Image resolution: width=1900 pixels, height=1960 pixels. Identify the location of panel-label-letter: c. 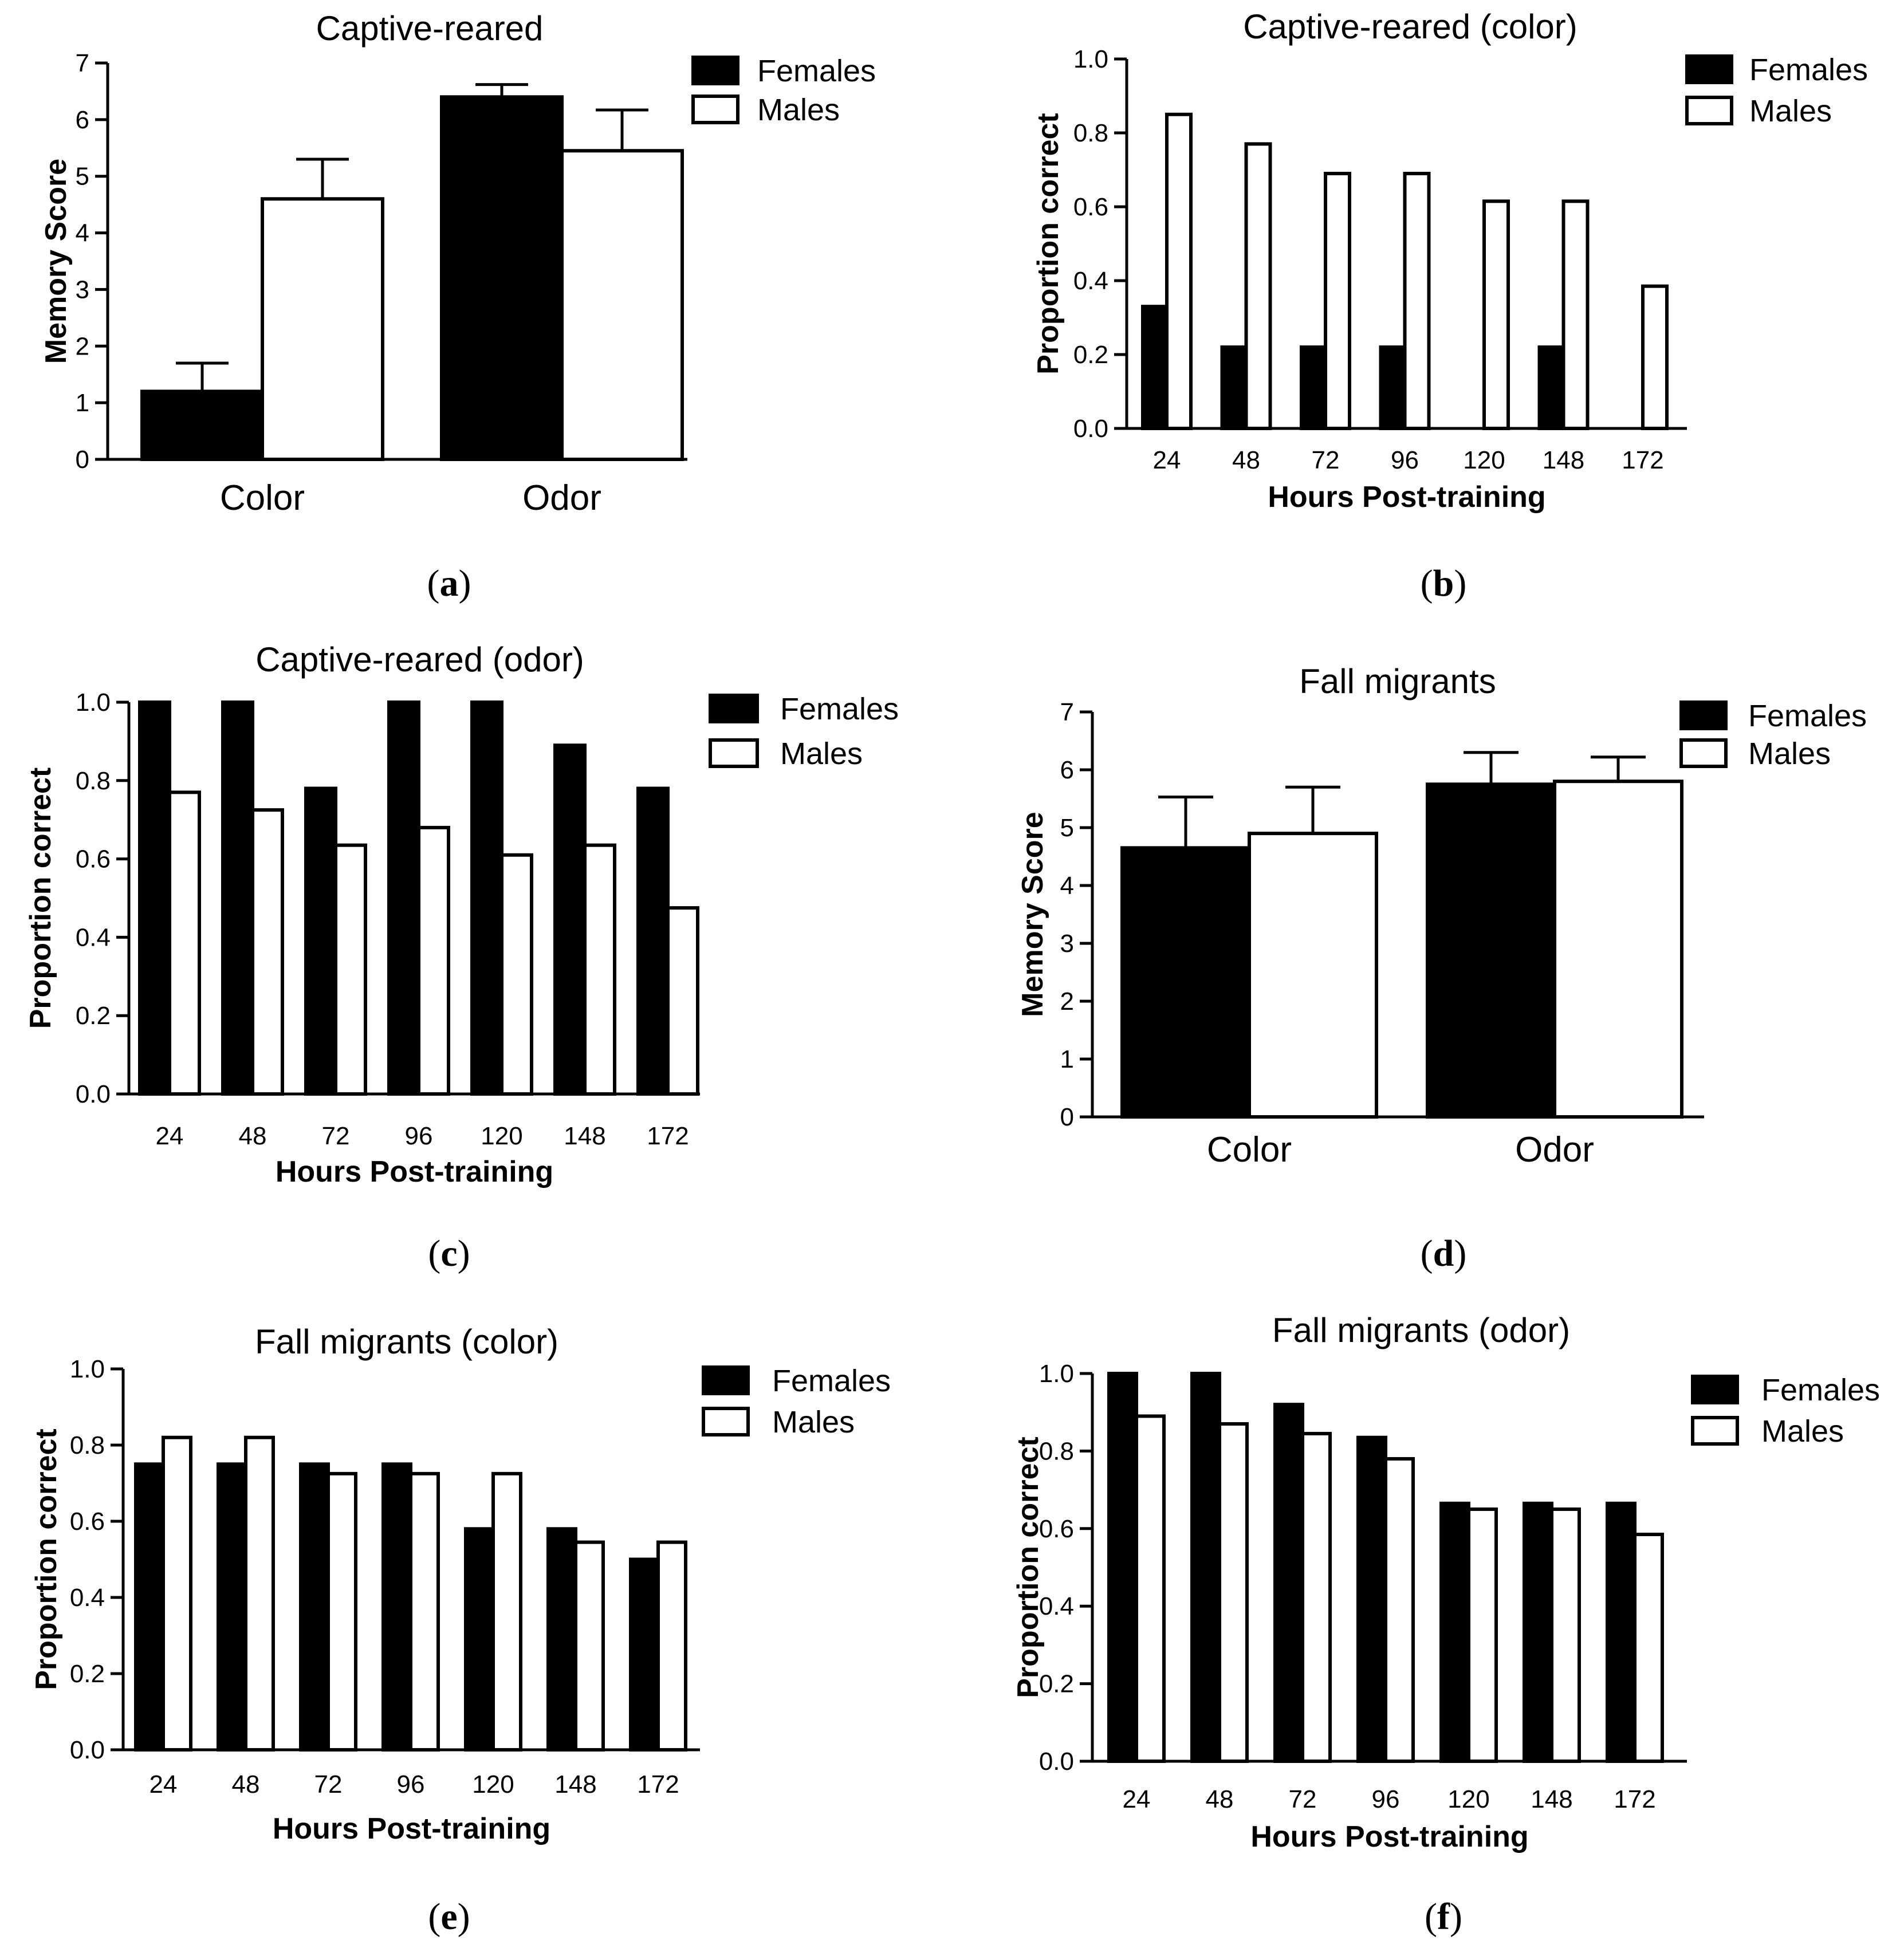
(449, 1253).